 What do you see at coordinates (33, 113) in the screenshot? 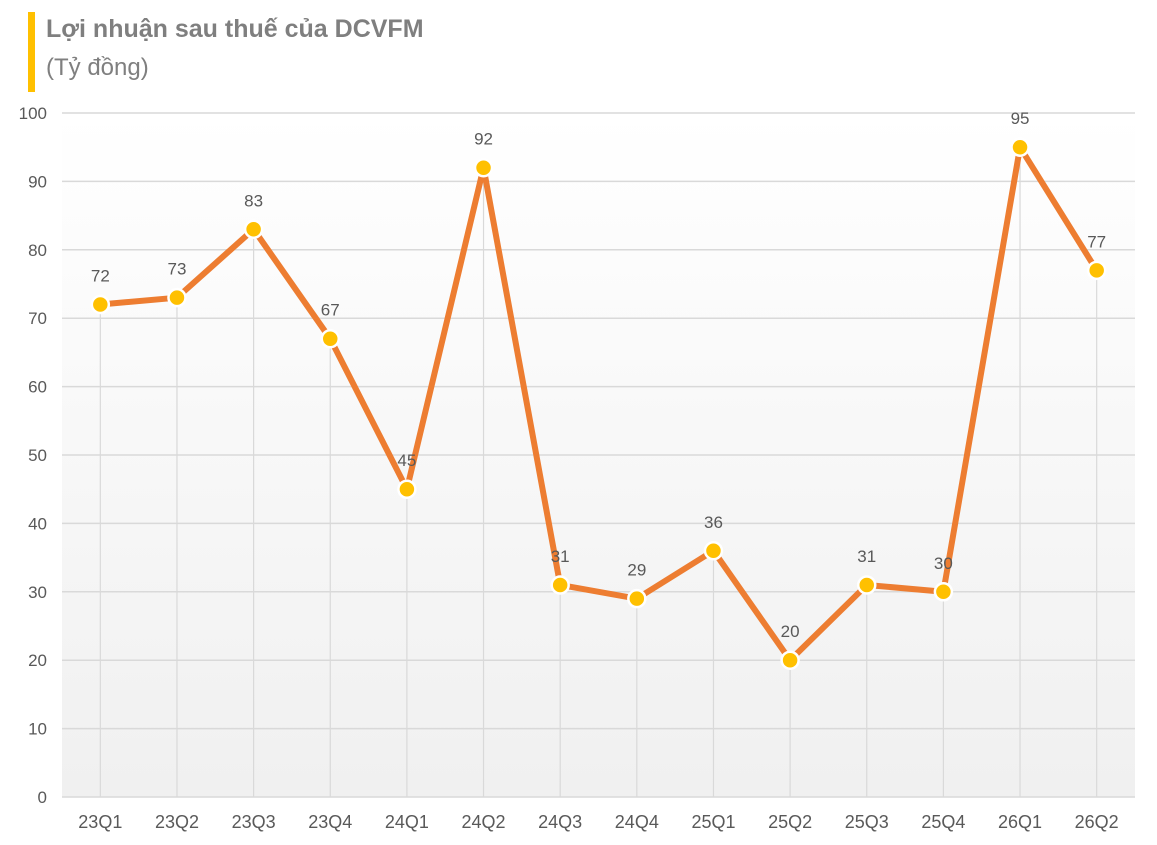
I see `y-tick-label: 100` at bounding box center [33, 113].